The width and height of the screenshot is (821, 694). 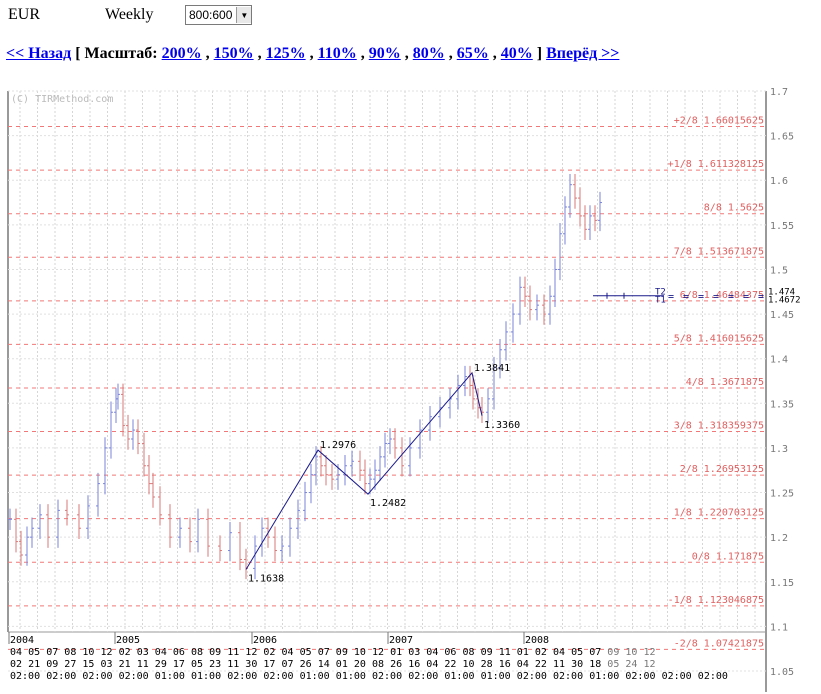 I want to click on x-day-label: 26, so click(x=306, y=664).